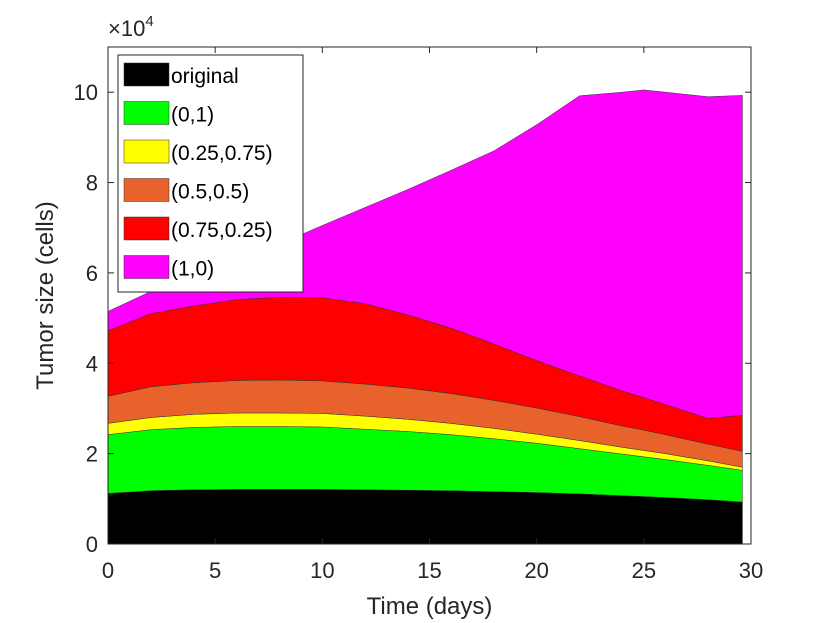 The width and height of the screenshot is (830, 623). I want to click on y-tick-label: 10, so click(86, 92).